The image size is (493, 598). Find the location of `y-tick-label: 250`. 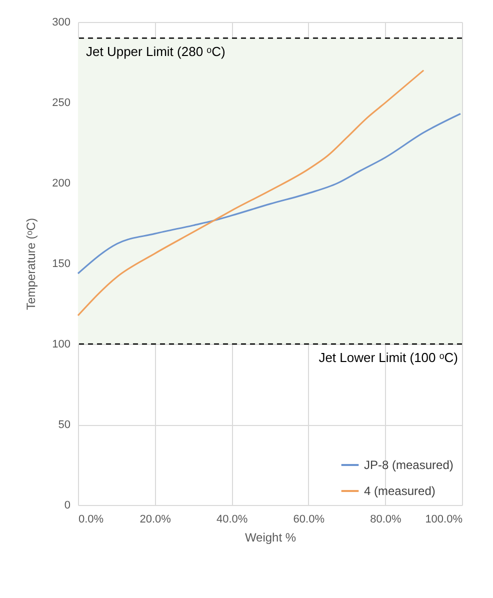

y-tick-label: 250 is located at coordinates (61, 103).